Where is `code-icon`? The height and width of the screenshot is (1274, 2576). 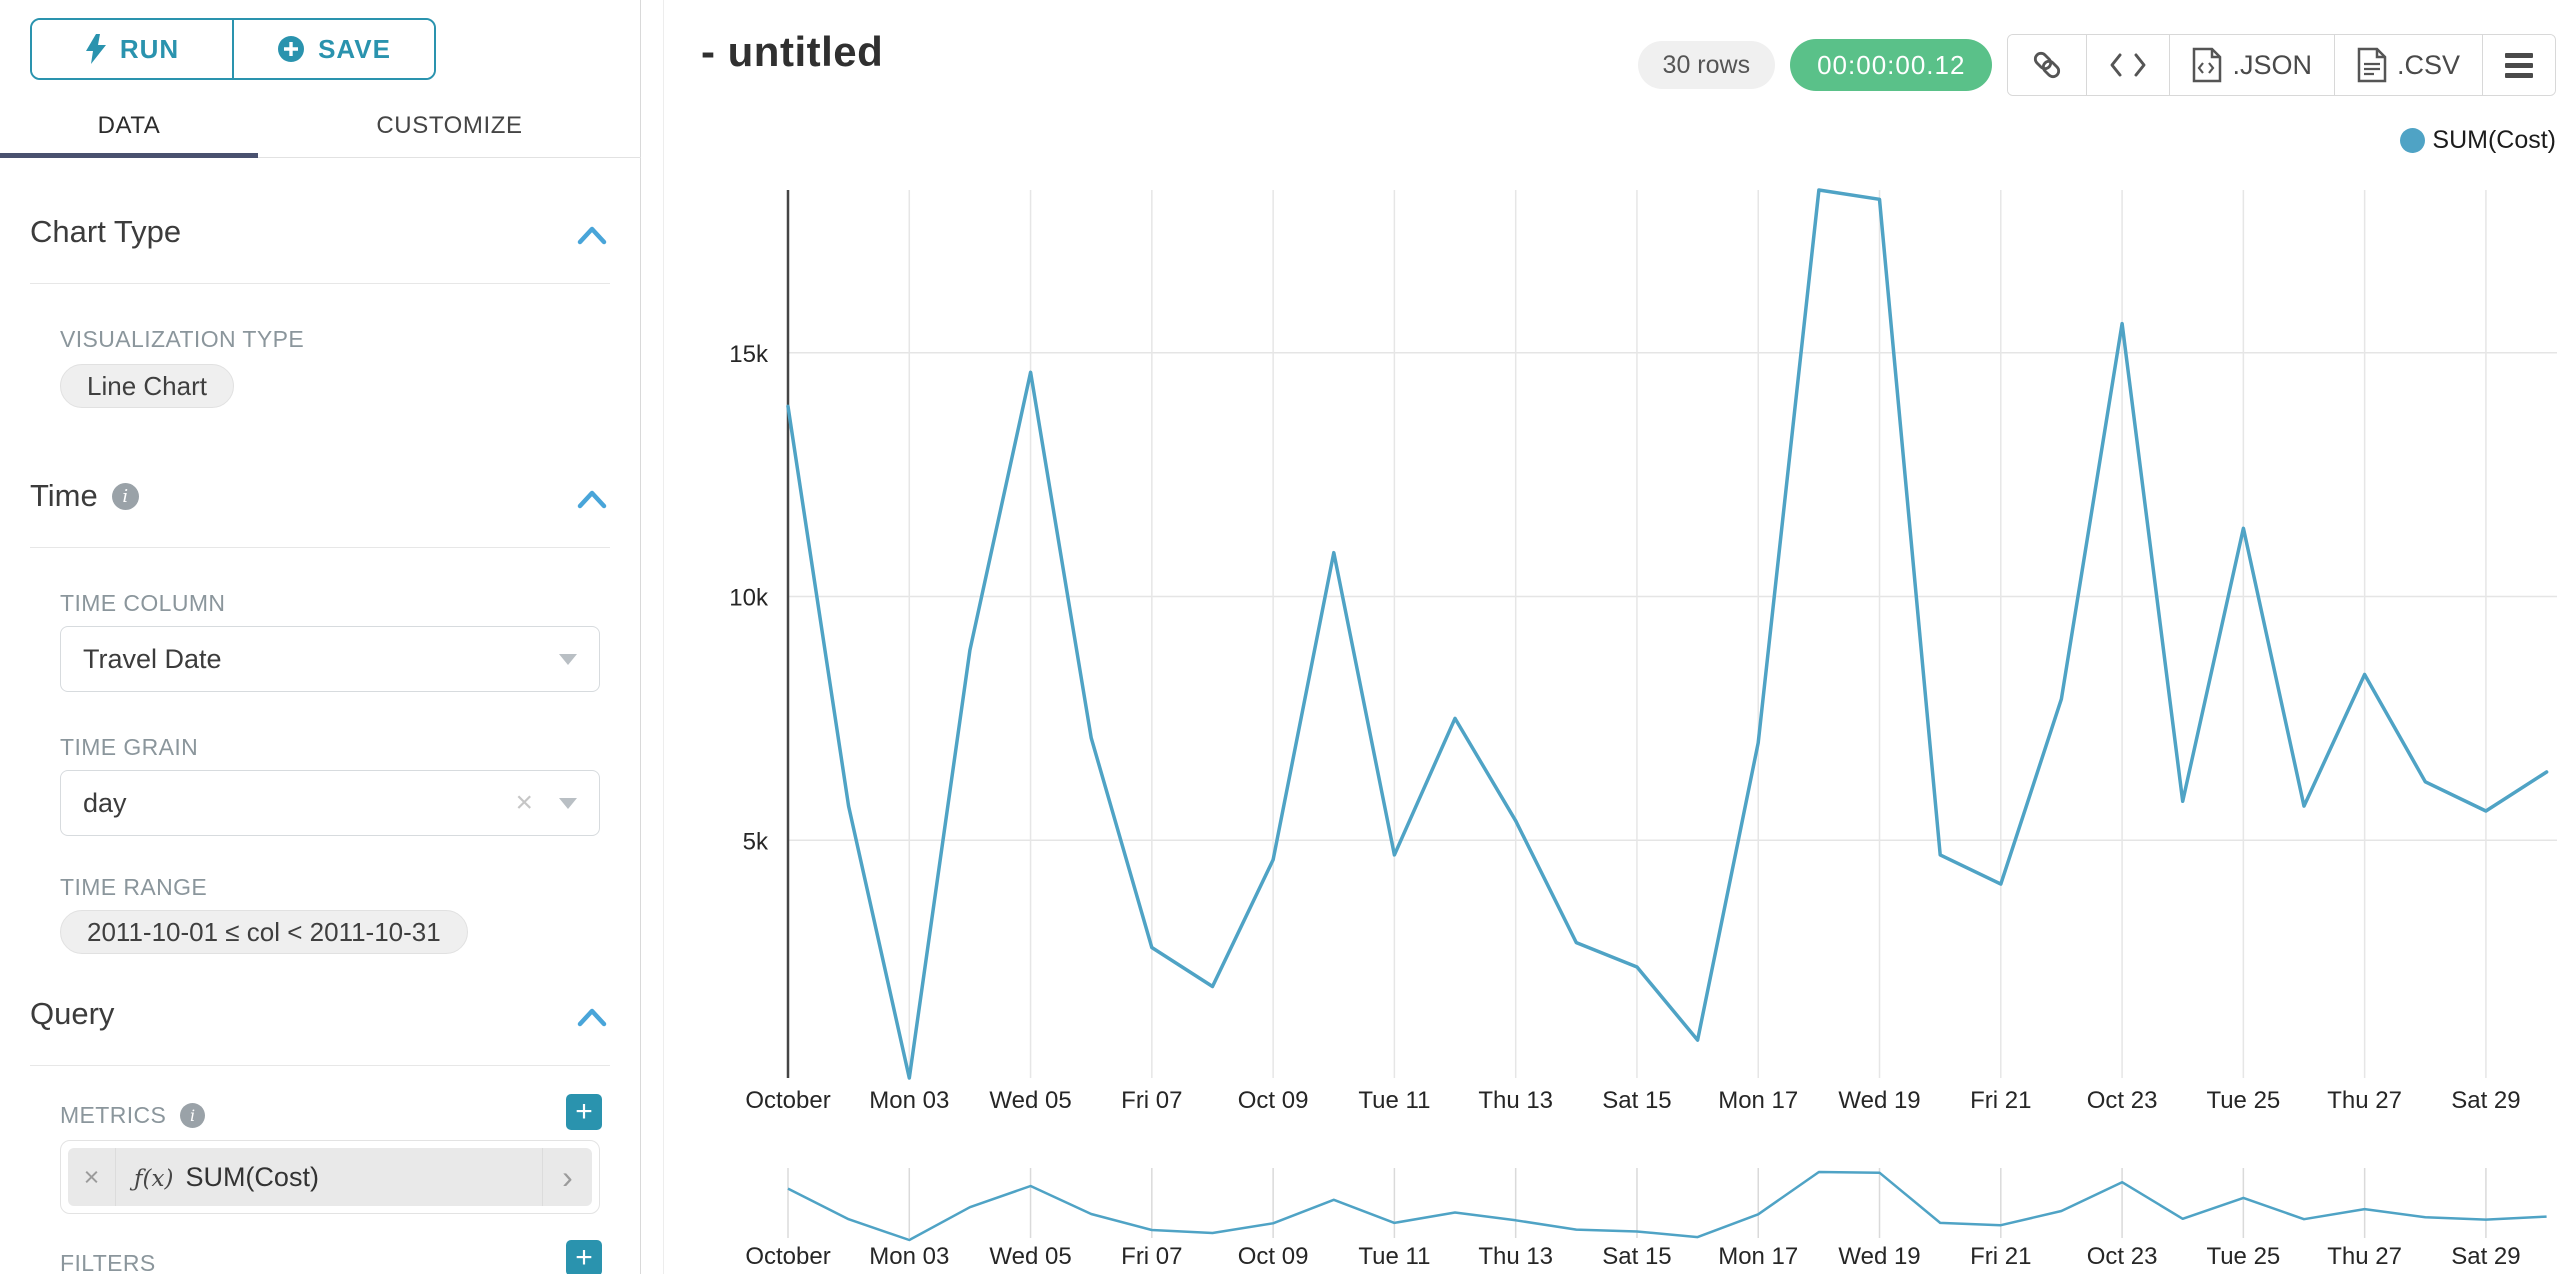 code-icon is located at coordinates (2128, 65).